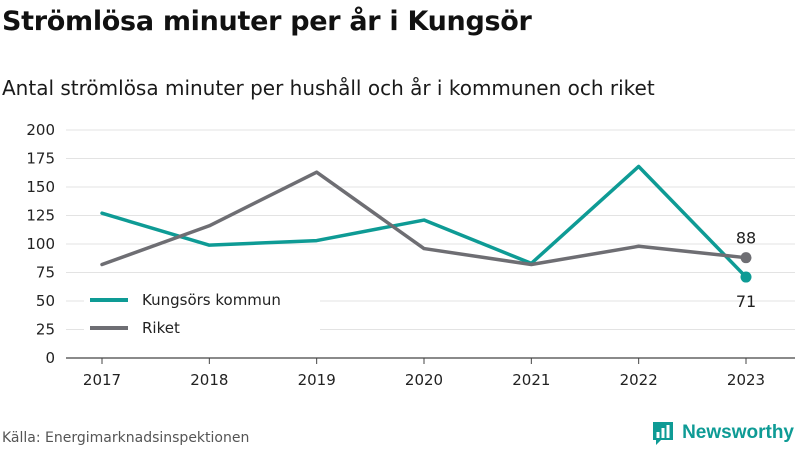  Describe the element at coordinates (639, 380) in the screenshot. I see `x-tick-label: 2022` at that location.